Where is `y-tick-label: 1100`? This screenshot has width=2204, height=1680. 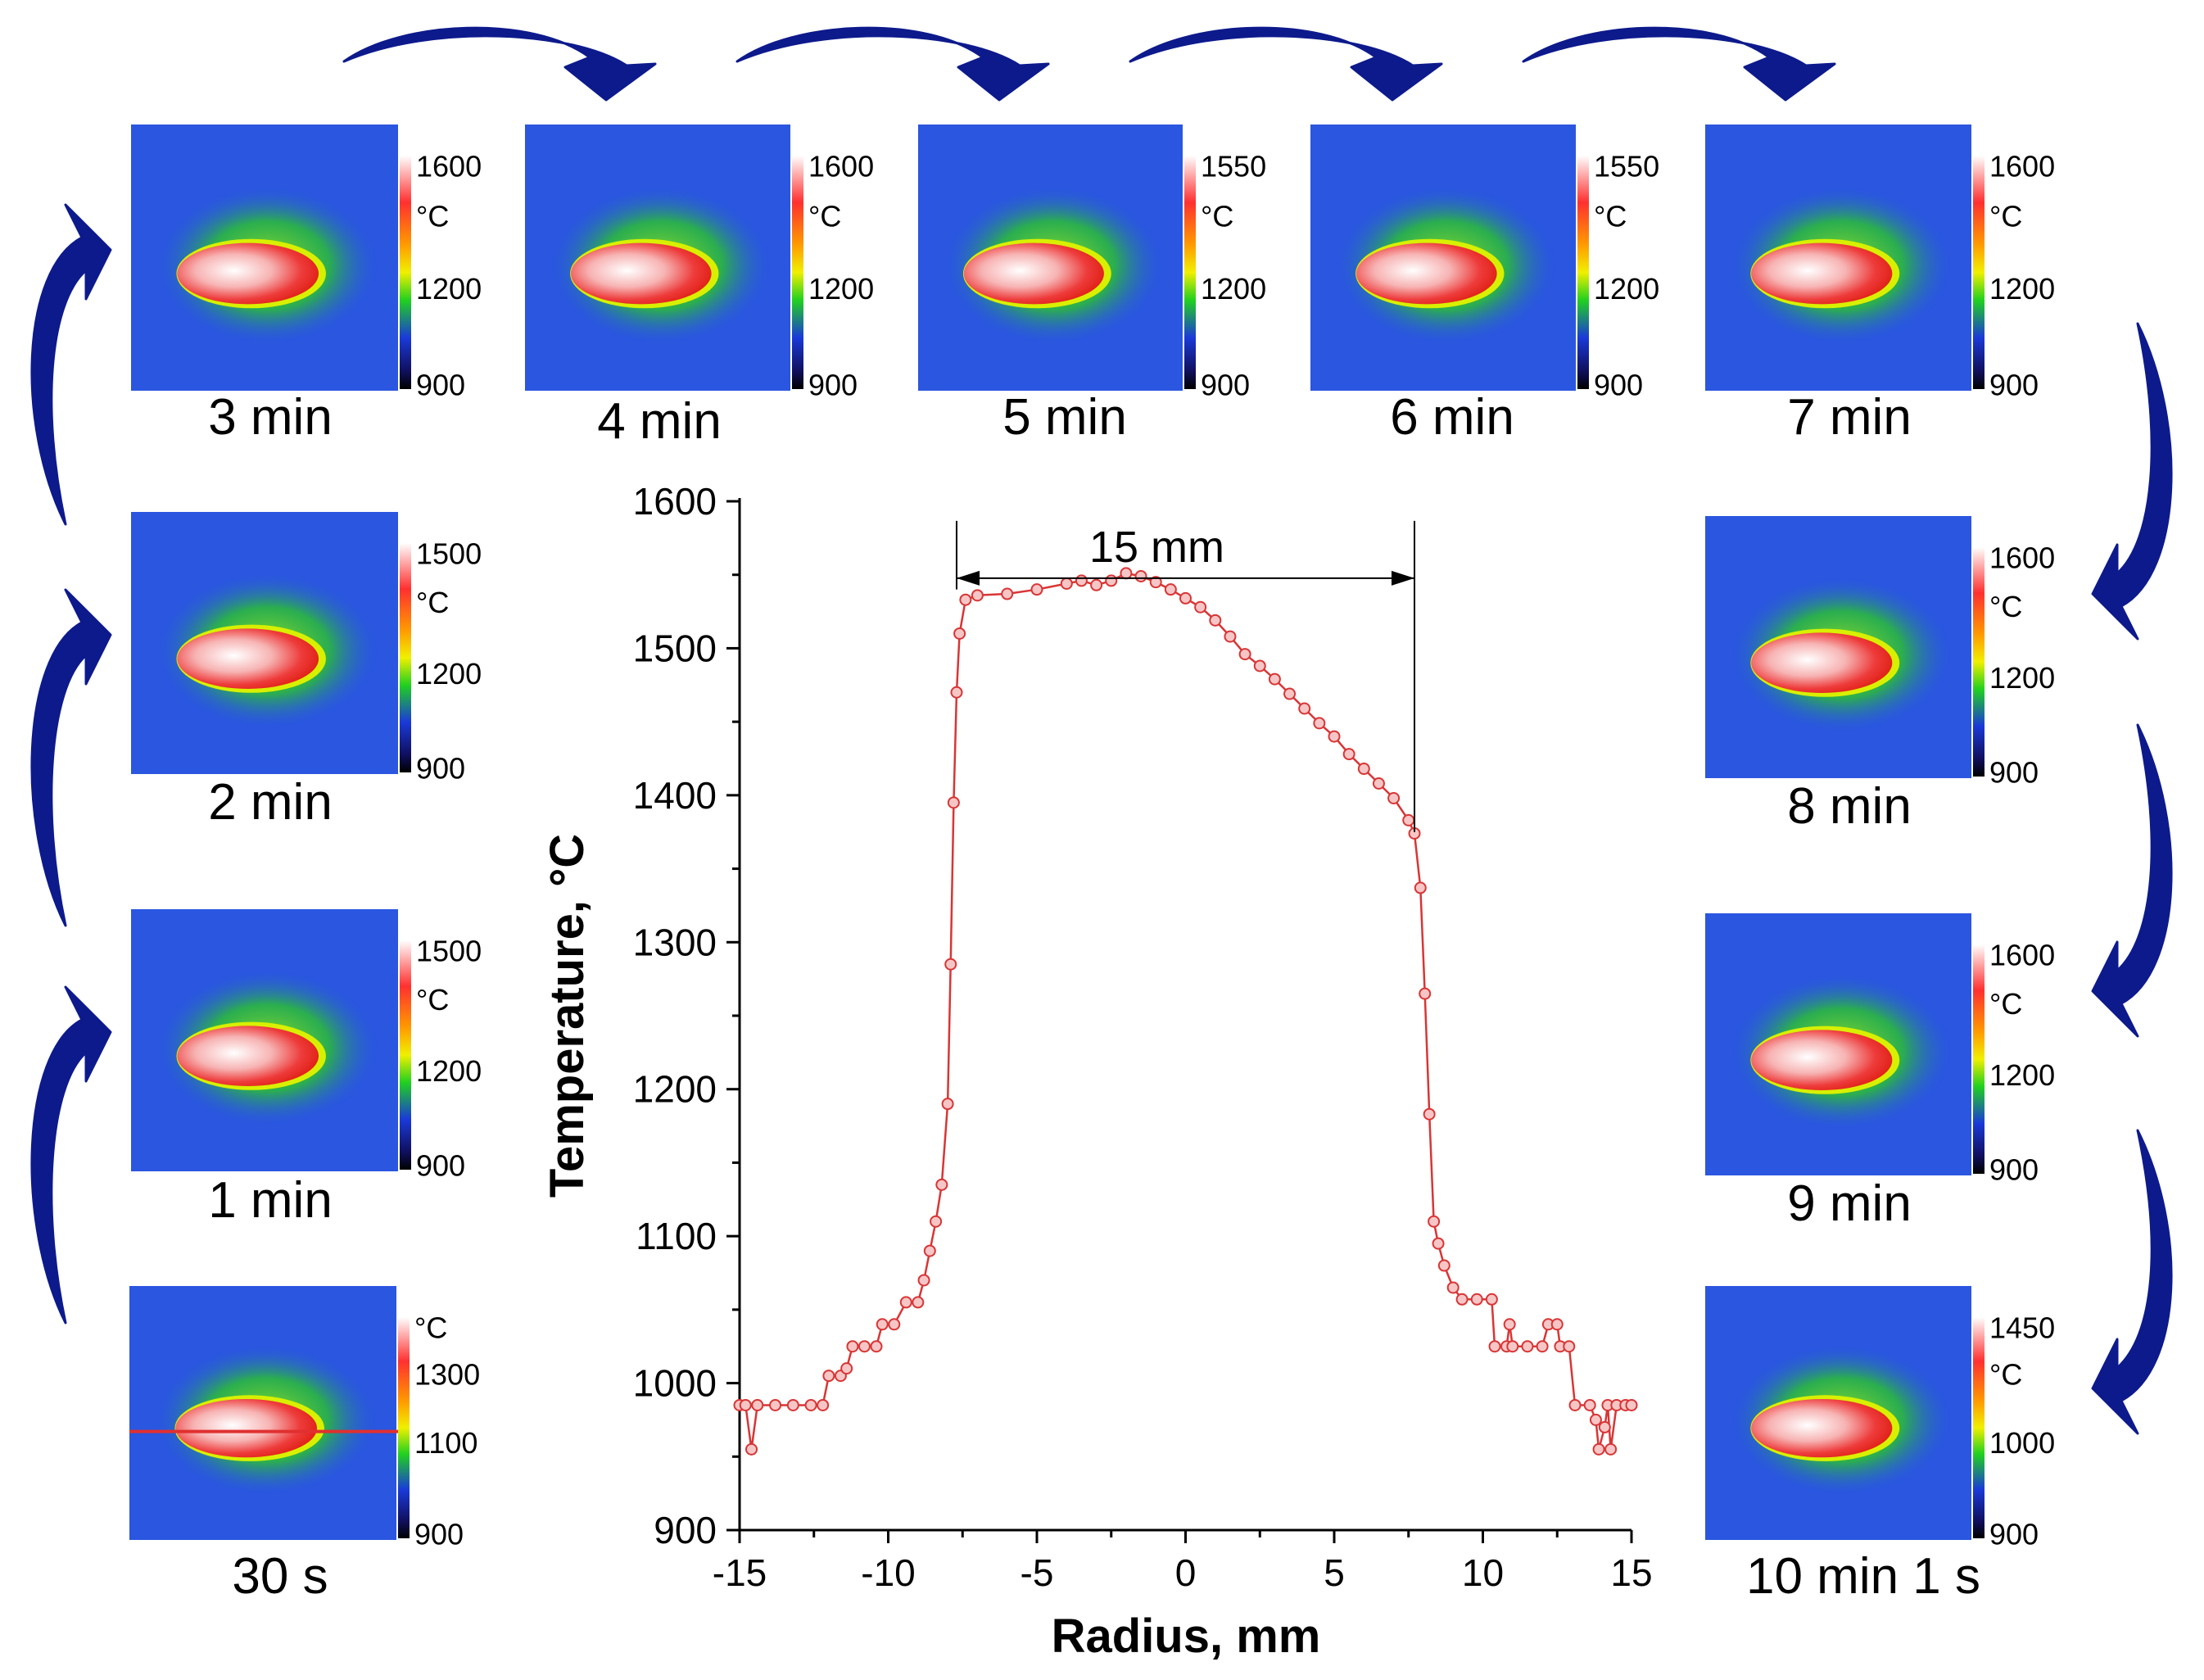 y-tick-label: 1100 is located at coordinates (676, 1236).